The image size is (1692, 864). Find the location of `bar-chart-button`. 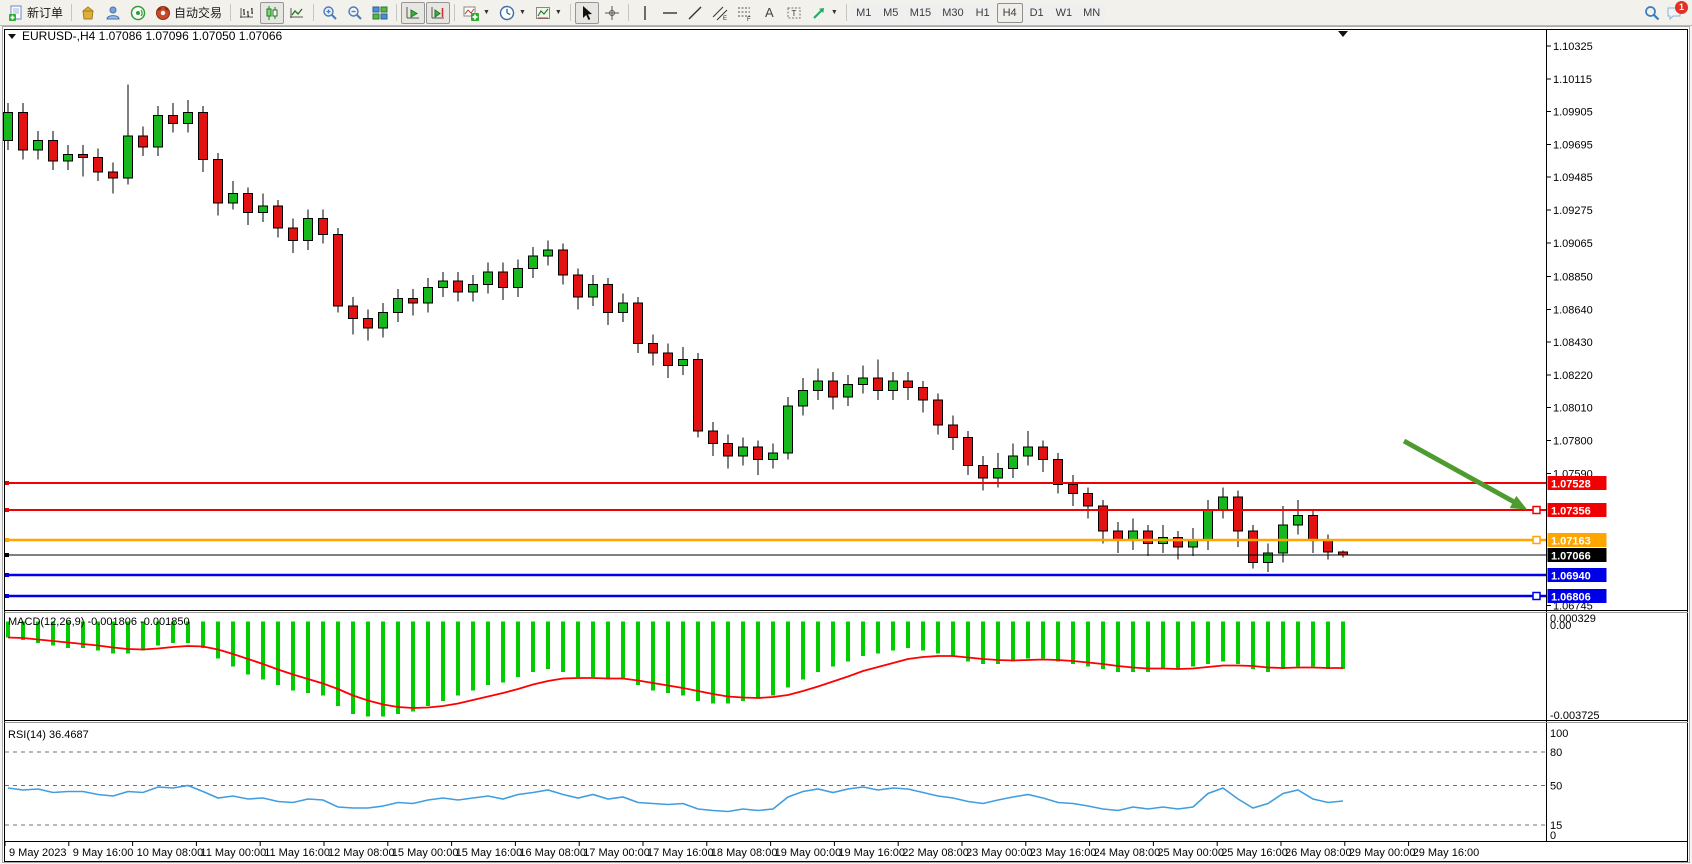

bar-chart-button is located at coordinates (247, 13).